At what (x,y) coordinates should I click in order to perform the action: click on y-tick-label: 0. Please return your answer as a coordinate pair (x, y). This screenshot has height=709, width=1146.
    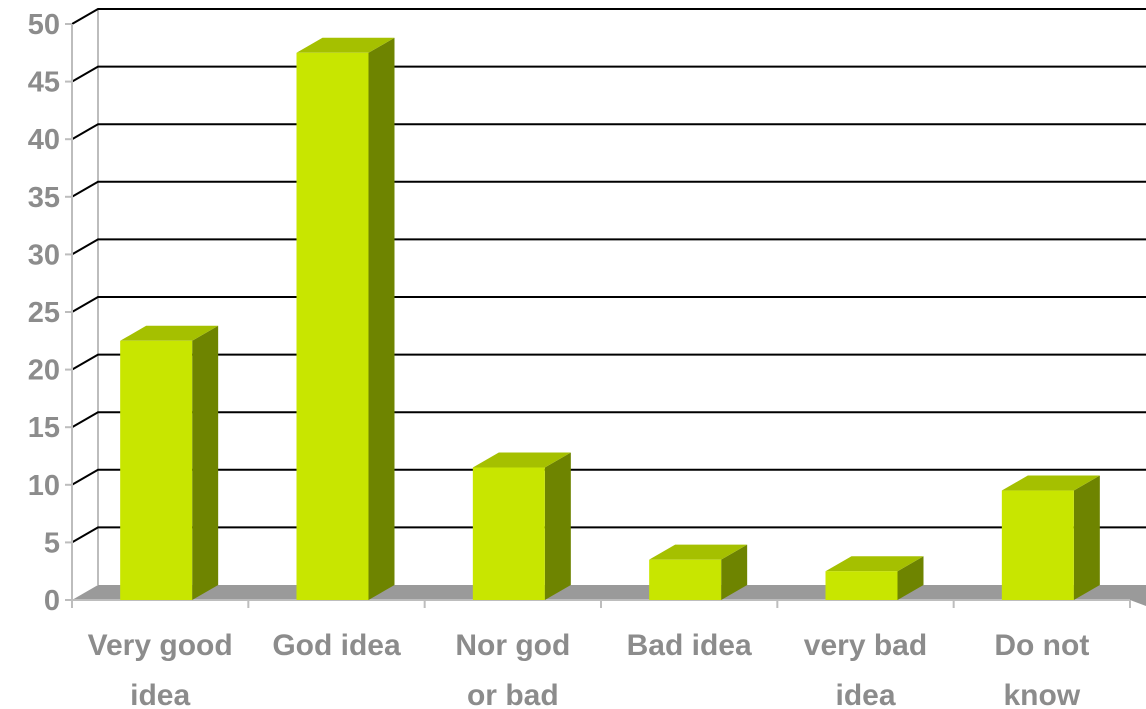
    Looking at the image, I should click on (52, 601).